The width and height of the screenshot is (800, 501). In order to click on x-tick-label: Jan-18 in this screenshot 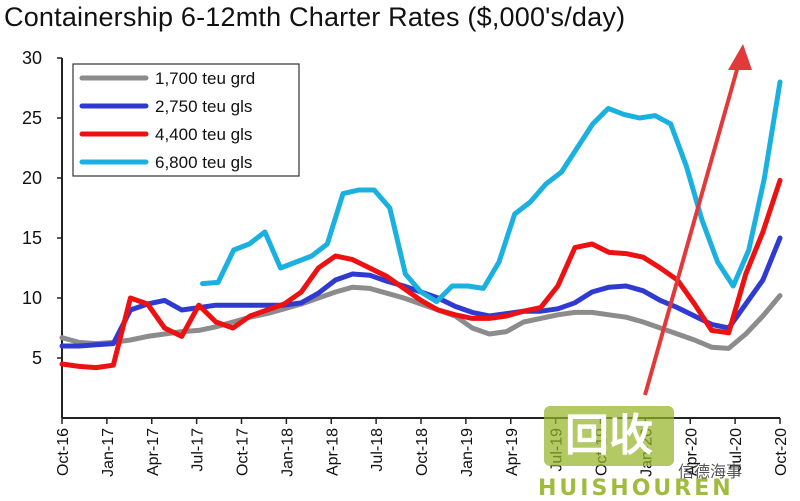, I will do `click(287, 452)`.